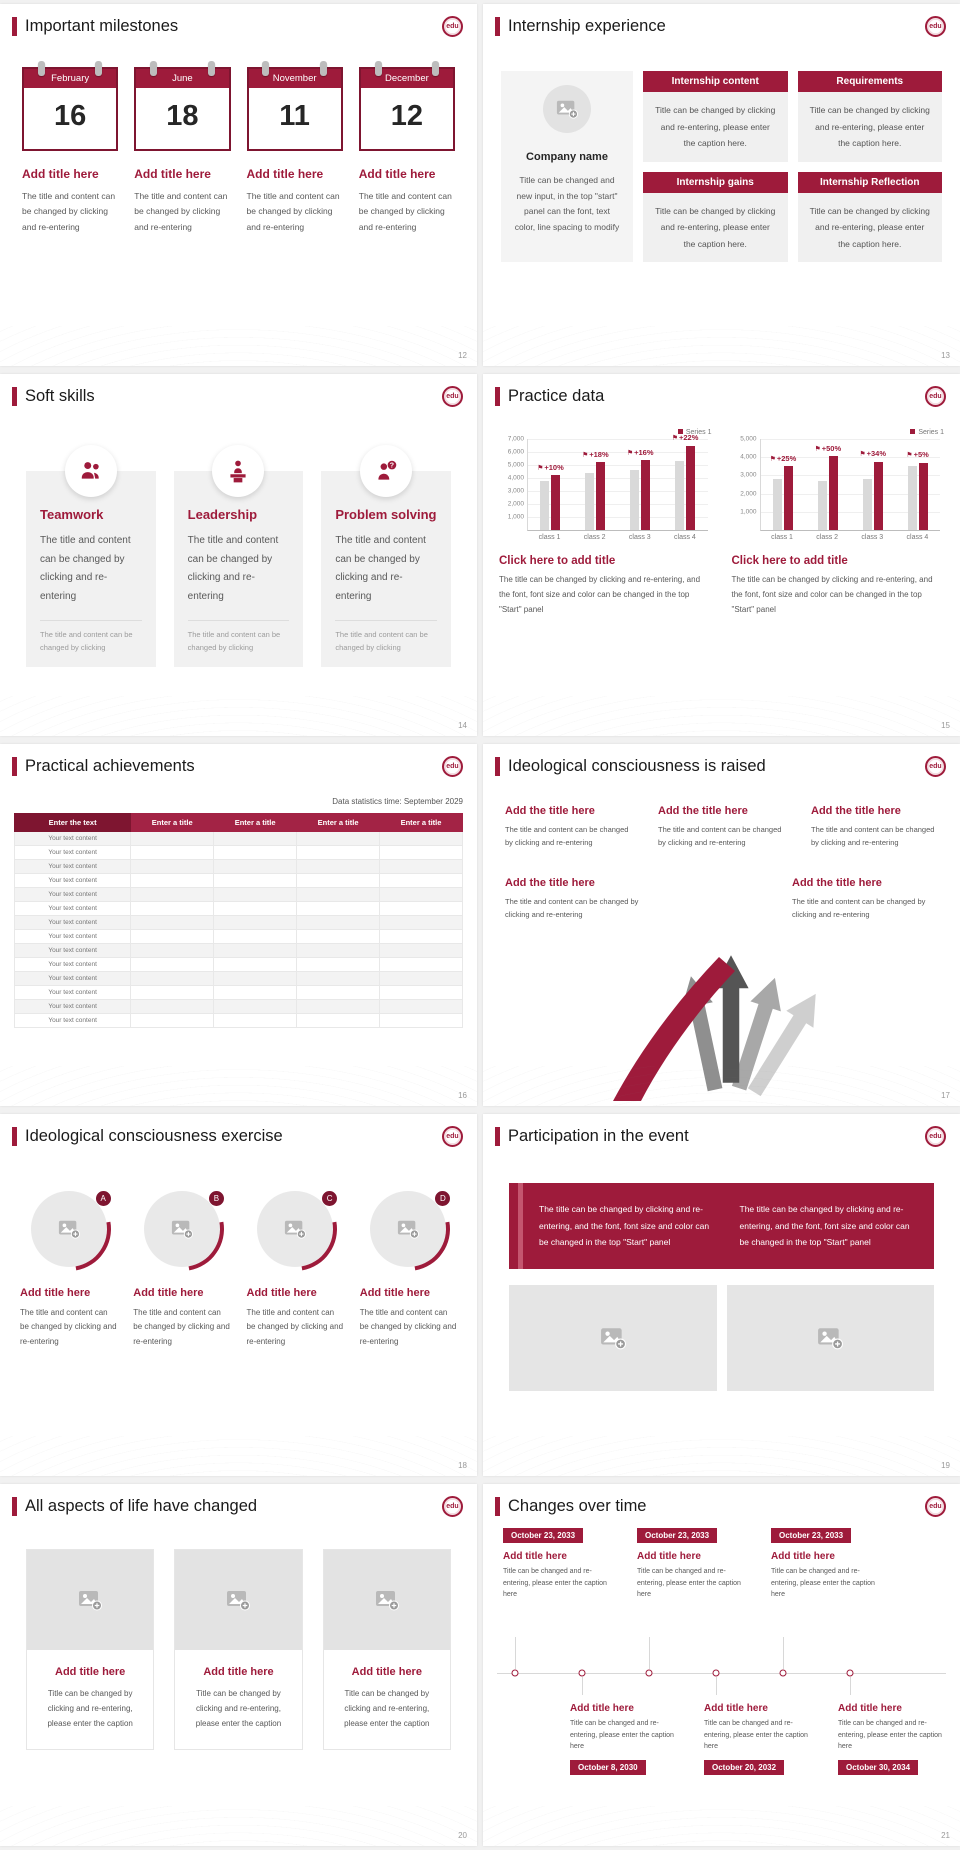 This screenshot has width=960, height=1850. Describe the element at coordinates (70, 106) in the screenshot. I see `calendar-graphic: February 16` at that location.